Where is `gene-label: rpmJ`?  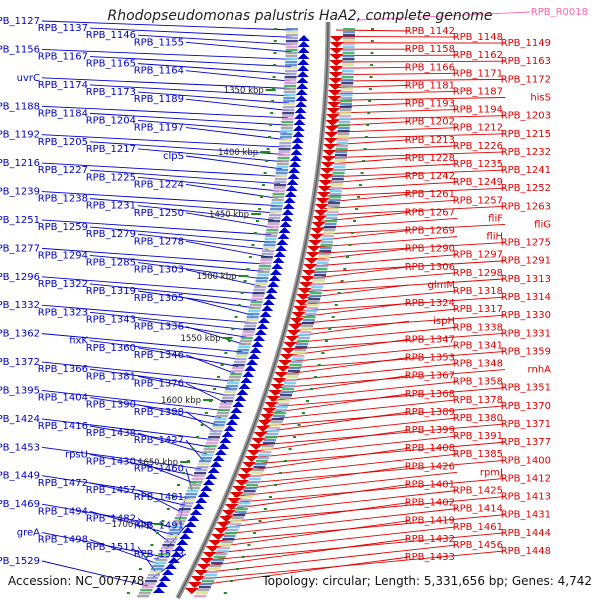
gene-label: rpmJ is located at coordinates (491, 472).